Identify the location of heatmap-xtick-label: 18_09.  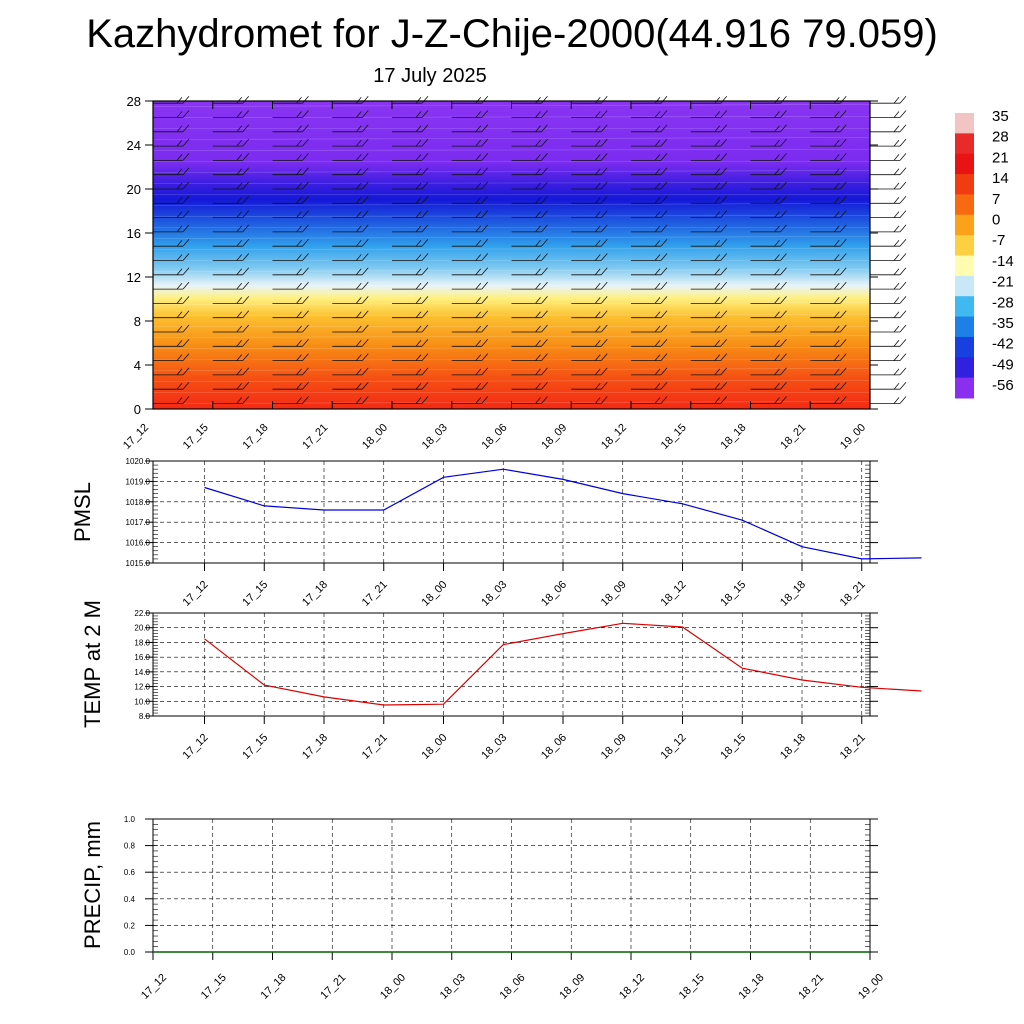
(554, 437).